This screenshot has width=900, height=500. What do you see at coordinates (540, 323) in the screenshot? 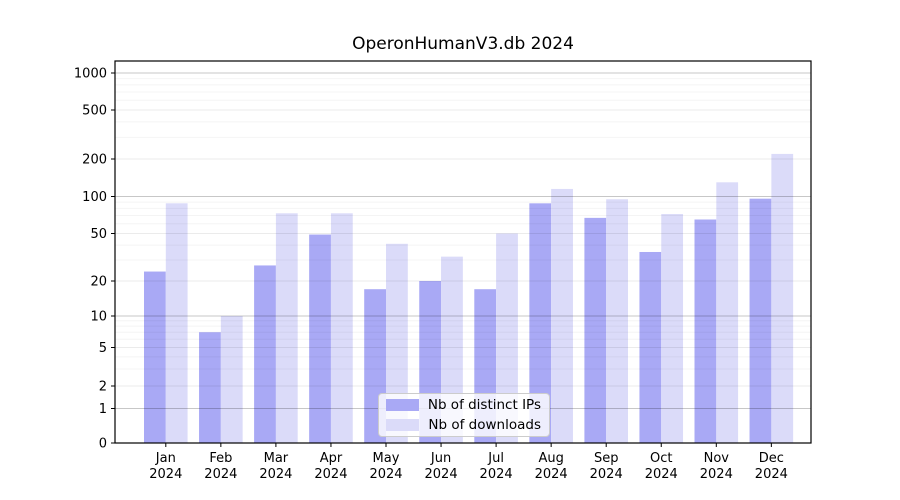
I see `bar-distinct-ips-aug` at bounding box center [540, 323].